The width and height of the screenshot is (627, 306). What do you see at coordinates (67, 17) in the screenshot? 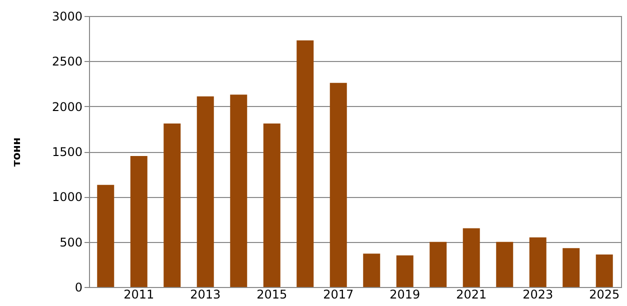
I see `y-tick-label: 3000` at bounding box center [67, 17].